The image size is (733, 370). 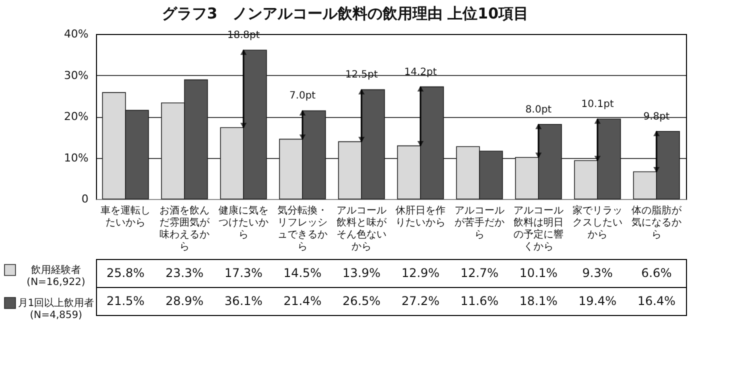 I want to click on x-tick-label: 健康に気をつけたいから, so click(x=243, y=222).